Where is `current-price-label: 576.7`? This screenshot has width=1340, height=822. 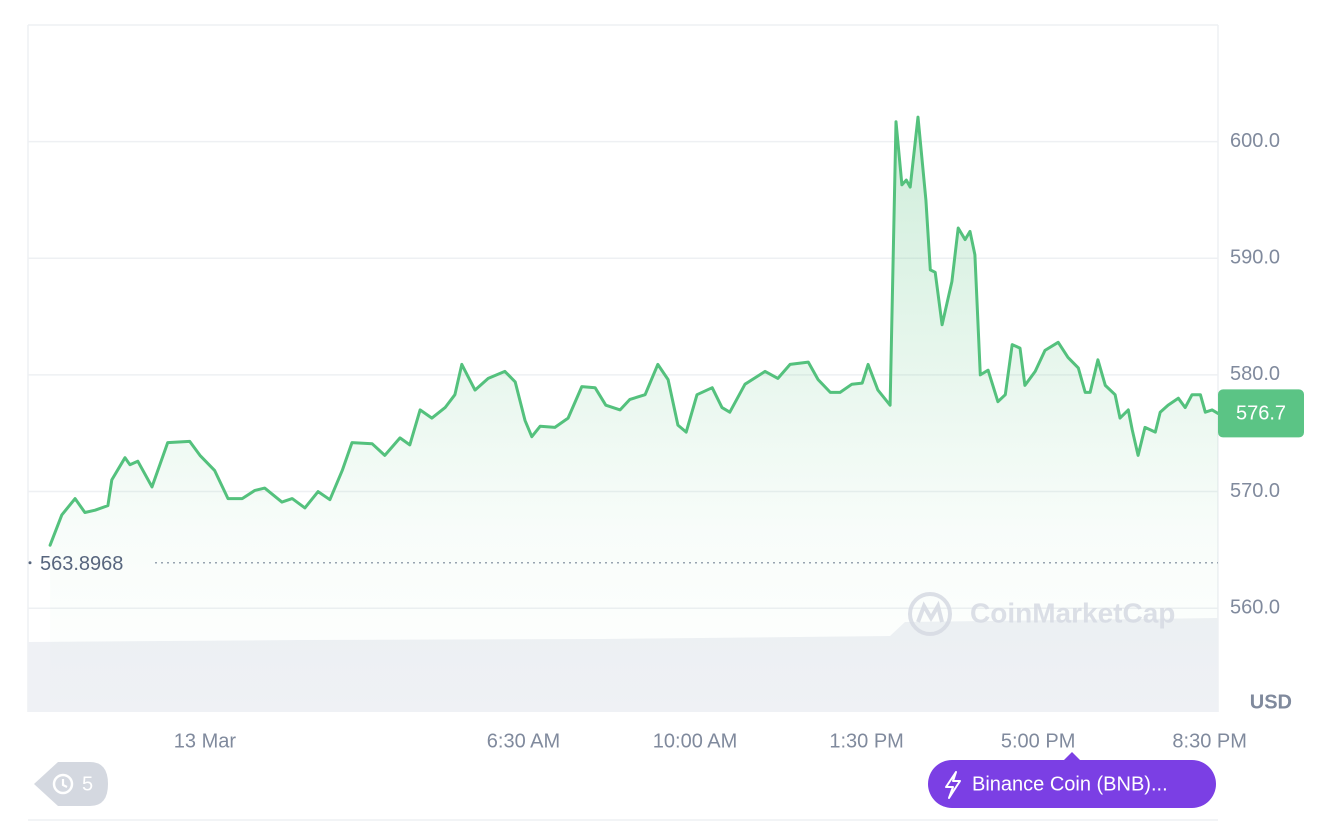 current-price-label: 576.7 is located at coordinates (1261, 414).